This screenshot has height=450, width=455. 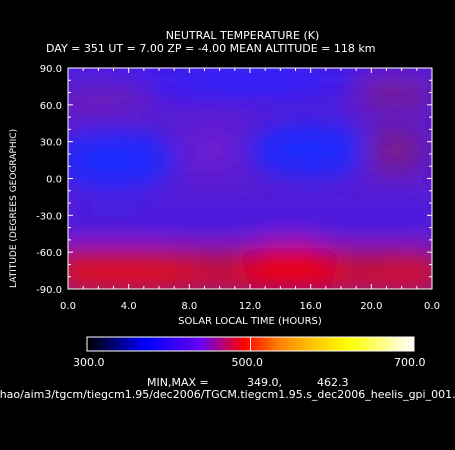 What do you see at coordinates (311, 306) in the screenshot?
I see `x-tick-label: 16.0` at bounding box center [311, 306].